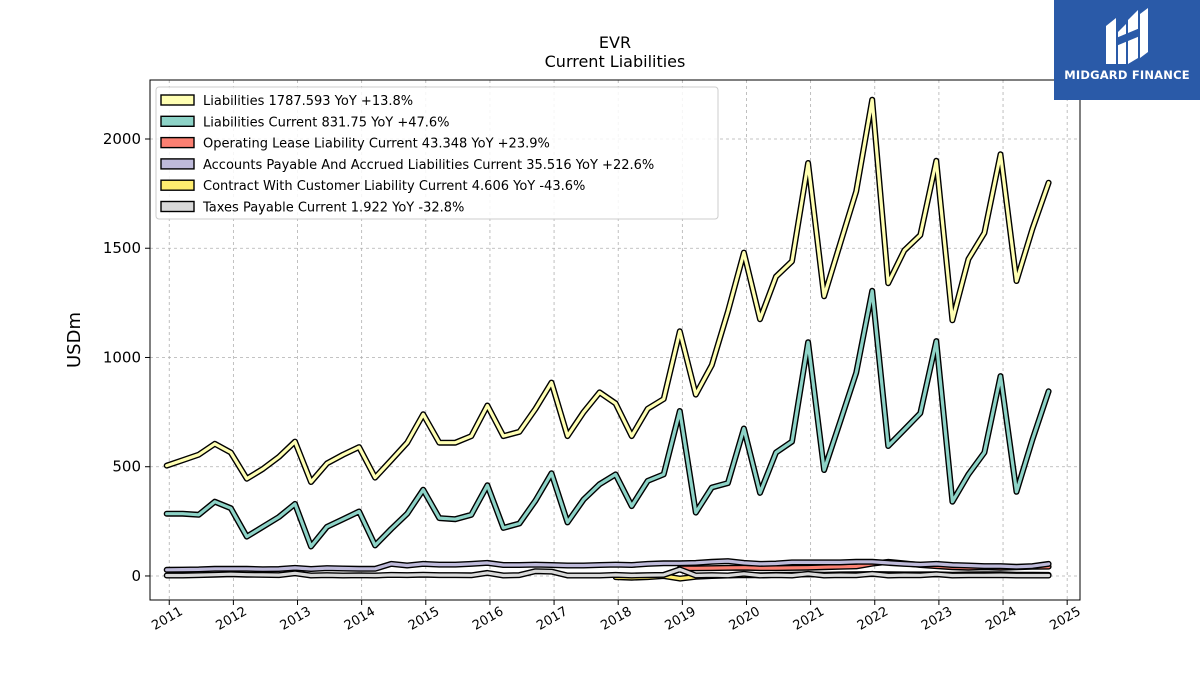 The image size is (1200, 675). I want to click on x-tick-label: 2016, so click(488, 619).